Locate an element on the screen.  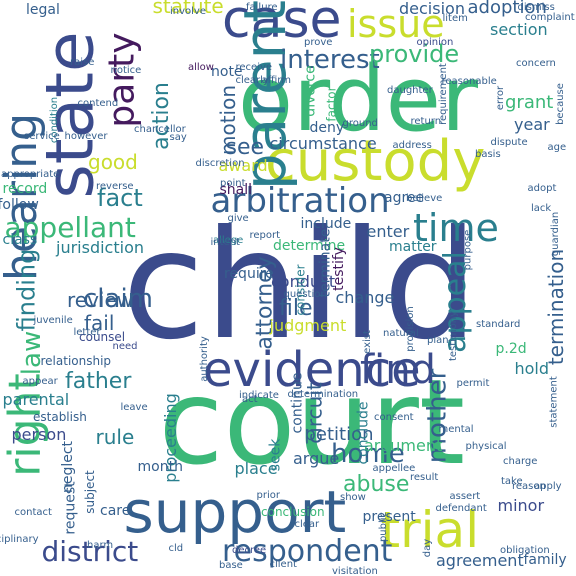
cloud-word: exist is located at coordinates (367, 342).